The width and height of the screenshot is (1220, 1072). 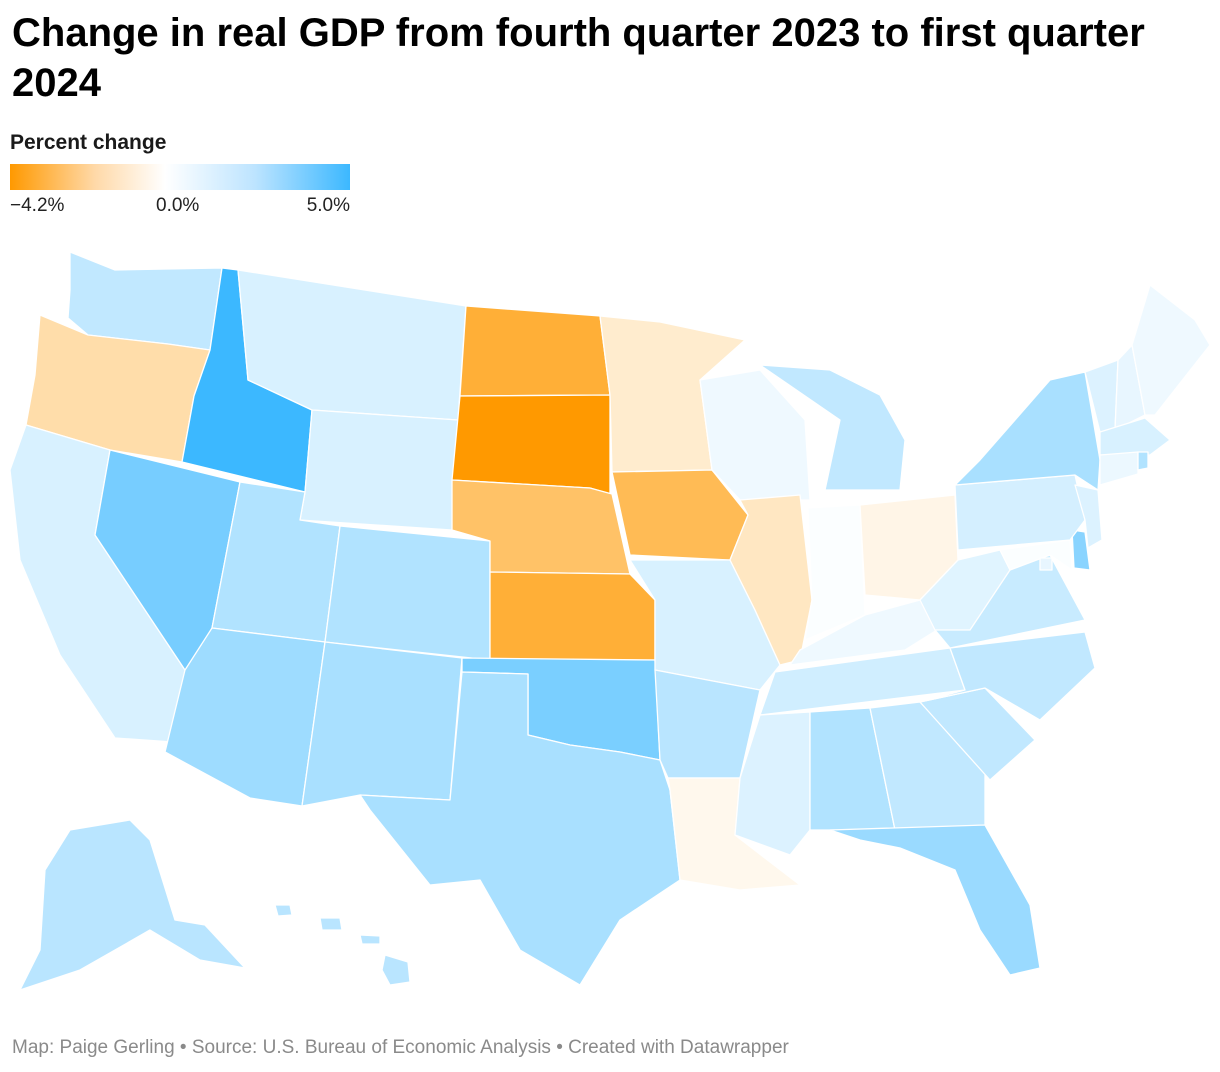 I want to click on state-mi, so click(x=832, y=427).